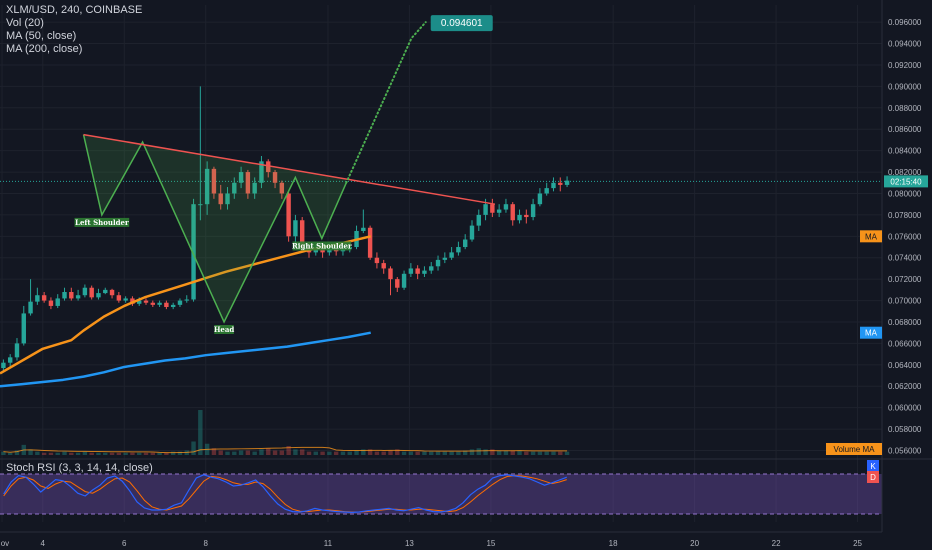 This screenshot has width=932, height=550. Describe the element at coordinates (206, 543) in the screenshot. I see `time-tick-label: 8` at that location.